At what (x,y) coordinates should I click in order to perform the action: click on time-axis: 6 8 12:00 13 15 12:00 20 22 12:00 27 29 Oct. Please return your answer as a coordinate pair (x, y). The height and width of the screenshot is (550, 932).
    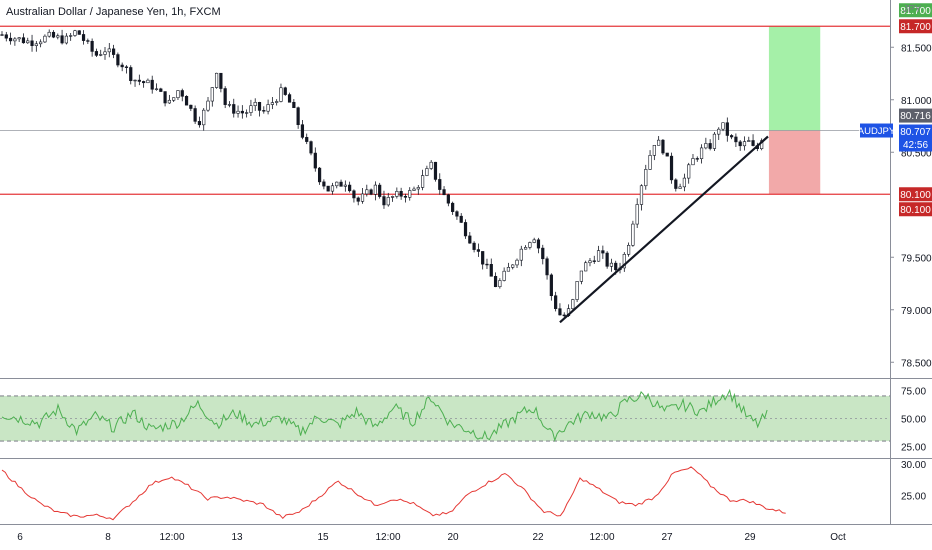
    Looking at the image, I should click on (431, 537).